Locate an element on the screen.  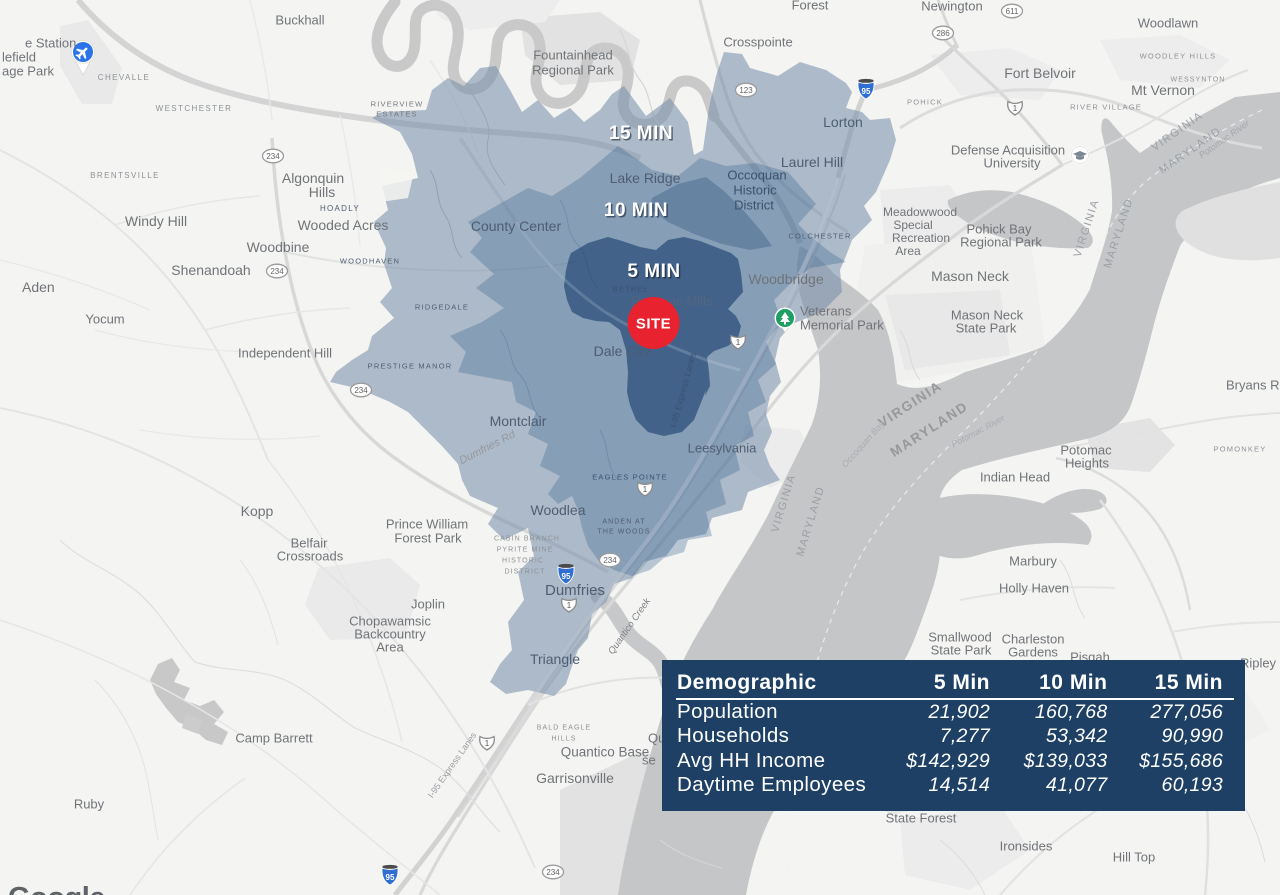
svg-text: State Park is located at coordinates (986, 328).